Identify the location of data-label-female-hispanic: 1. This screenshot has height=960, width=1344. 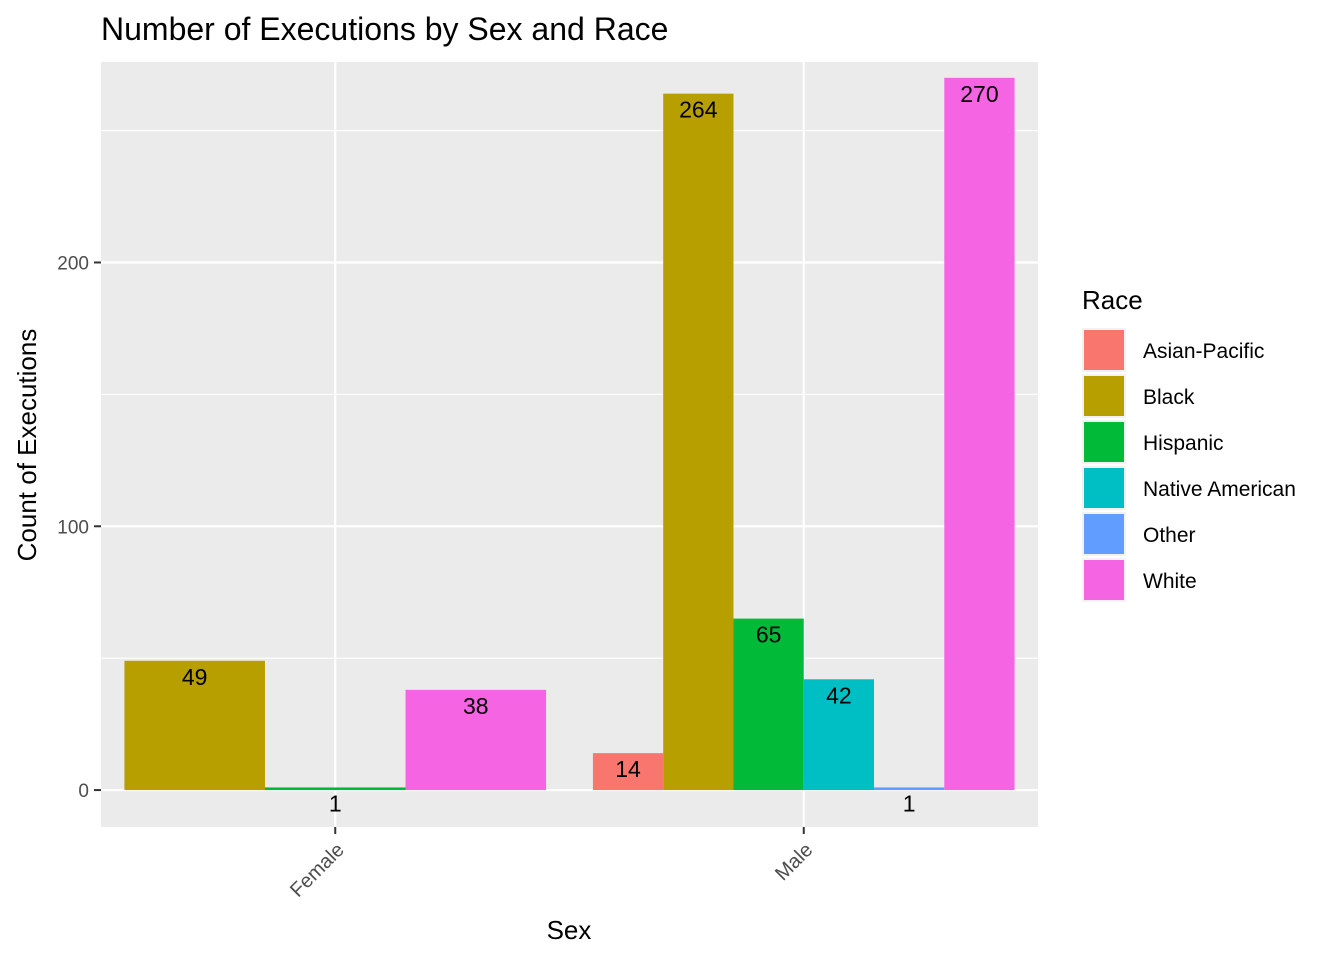
(335, 803).